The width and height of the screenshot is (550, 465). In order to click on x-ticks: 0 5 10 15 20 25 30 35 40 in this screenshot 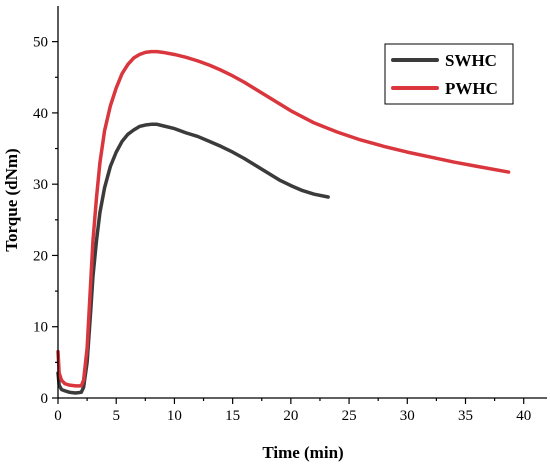, I will do `click(292, 411)`.